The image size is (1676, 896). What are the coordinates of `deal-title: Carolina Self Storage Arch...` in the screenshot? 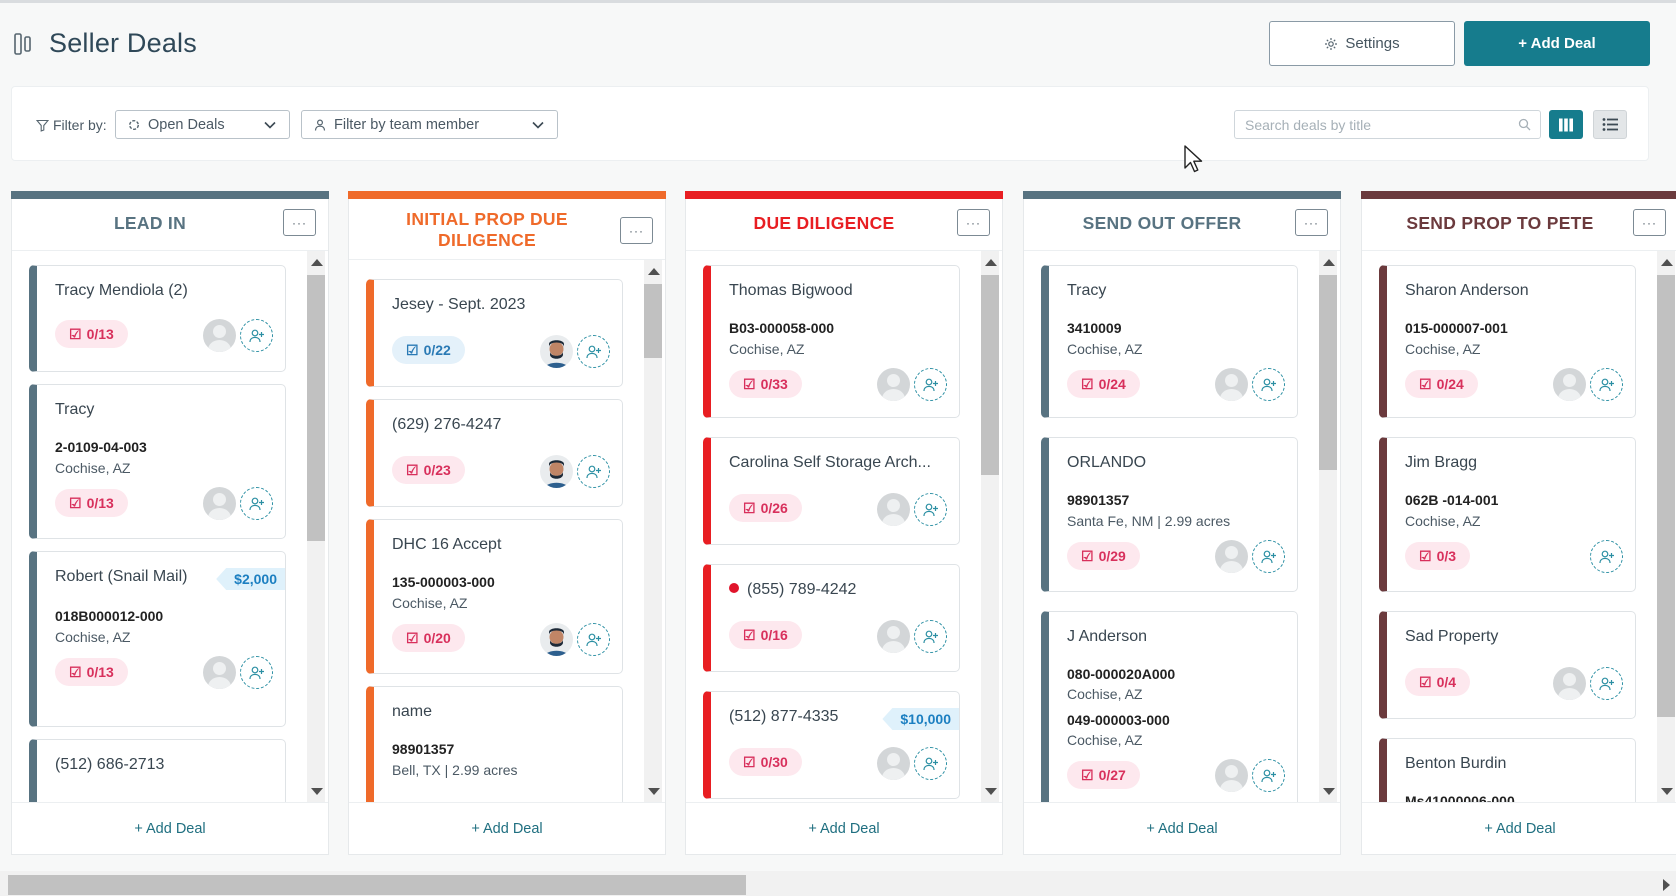 It's located at (830, 462).